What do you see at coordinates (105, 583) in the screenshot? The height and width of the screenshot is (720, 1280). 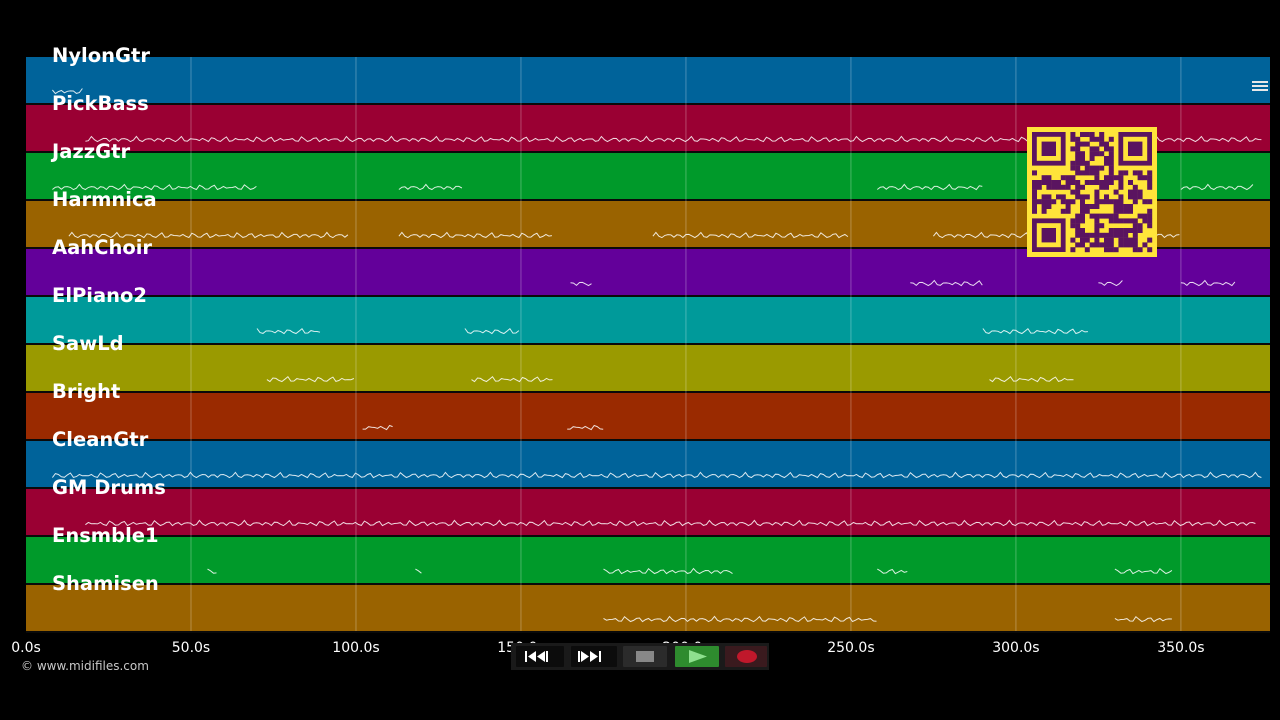 I see `track-label: Shamisen` at bounding box center [105, 583].